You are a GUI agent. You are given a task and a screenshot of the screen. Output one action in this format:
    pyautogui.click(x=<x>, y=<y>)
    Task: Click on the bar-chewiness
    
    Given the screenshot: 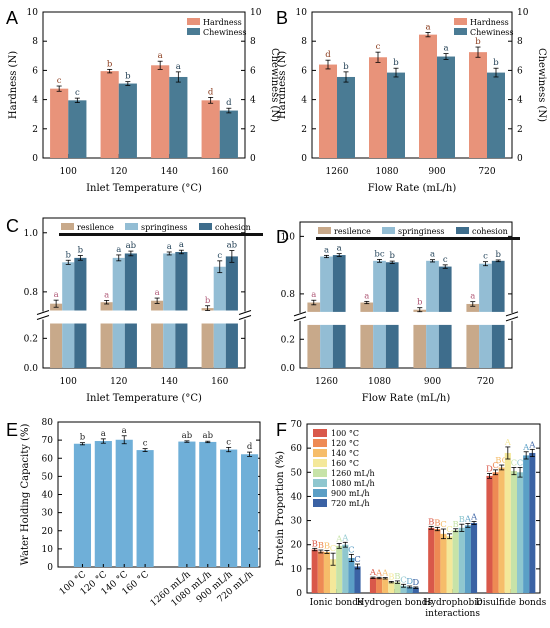 What is the action you would take?
    pyautogui.click(x=127, y=120)
    